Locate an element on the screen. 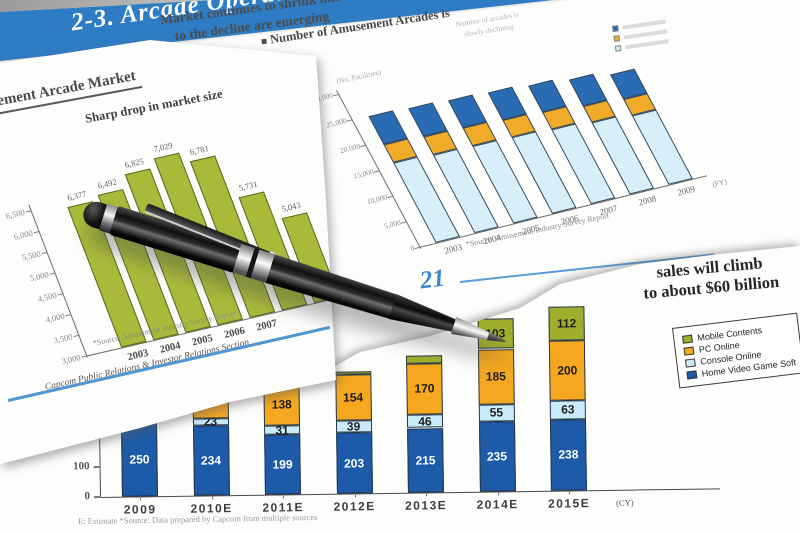  y-tick-label: 5,000 is located at coordinates (39, 276).